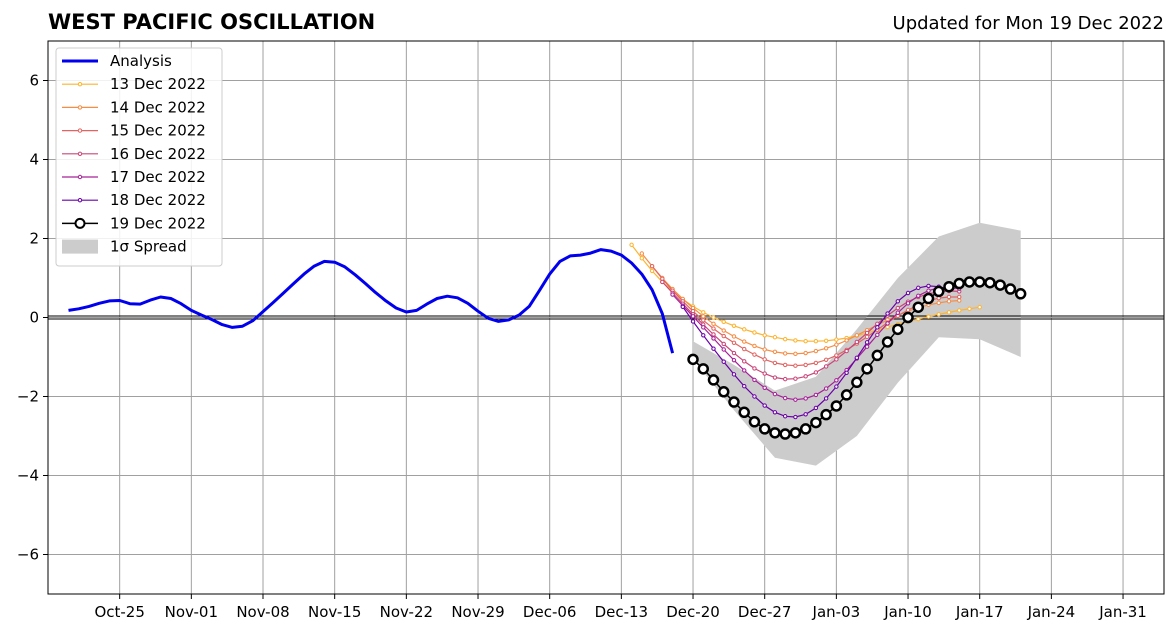  Describe the element at coordinates (836, 612) in the screenshot. I see `x-tick-label: Jan-03` at that location.